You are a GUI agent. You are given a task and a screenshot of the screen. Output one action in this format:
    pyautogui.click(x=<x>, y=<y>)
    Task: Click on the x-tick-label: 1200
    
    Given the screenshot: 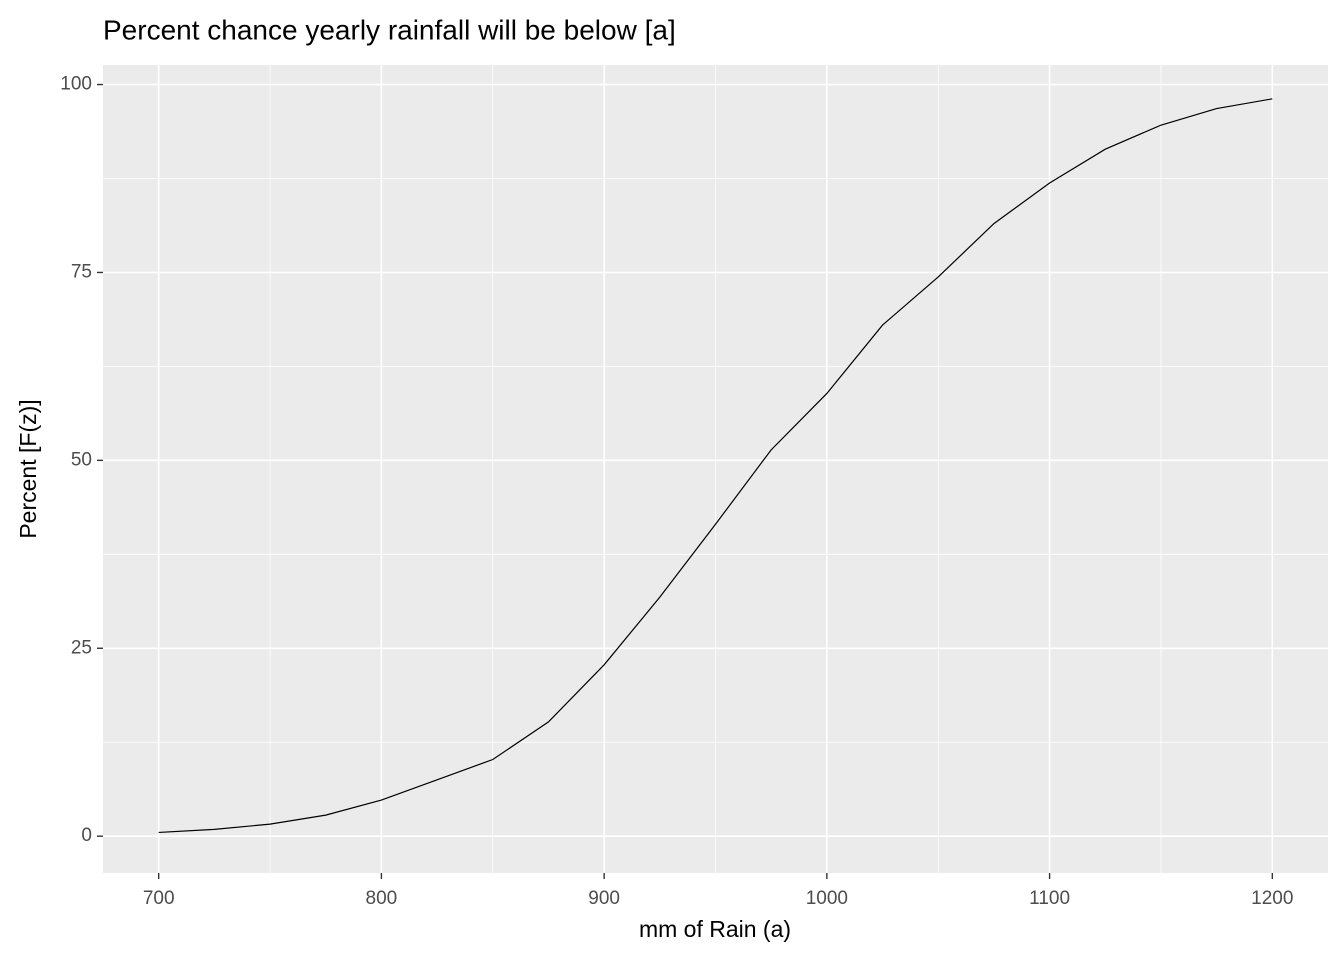 What is the action you would take?
    pyautogui.click(x=1272, y=898)
    